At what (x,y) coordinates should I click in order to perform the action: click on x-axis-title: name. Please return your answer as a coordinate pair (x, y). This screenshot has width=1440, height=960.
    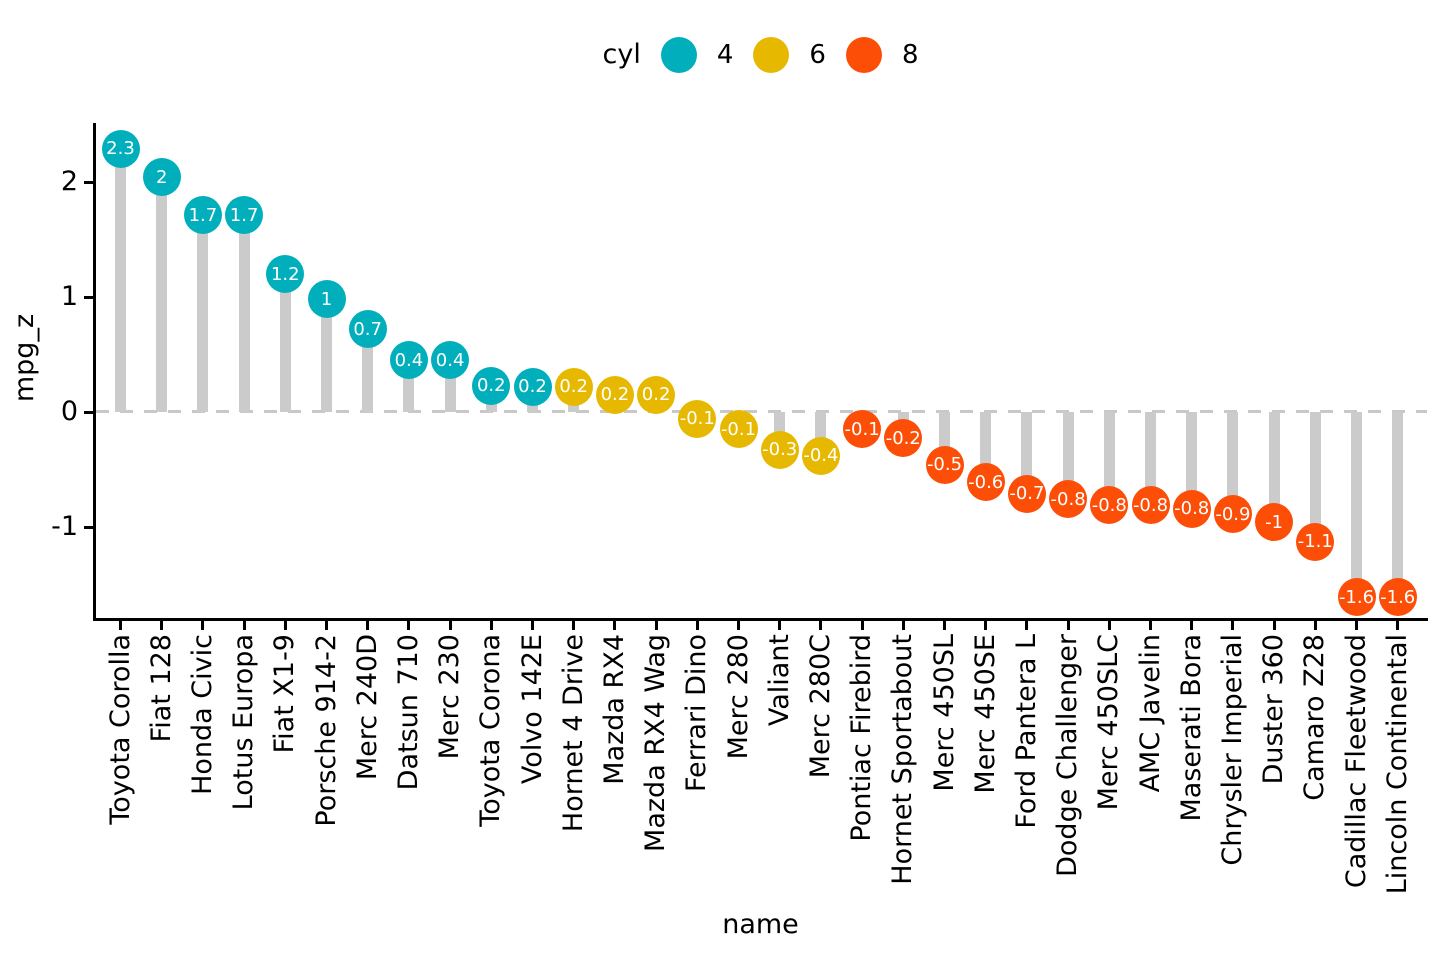
    Looking at the image, I should click on (760, 924).